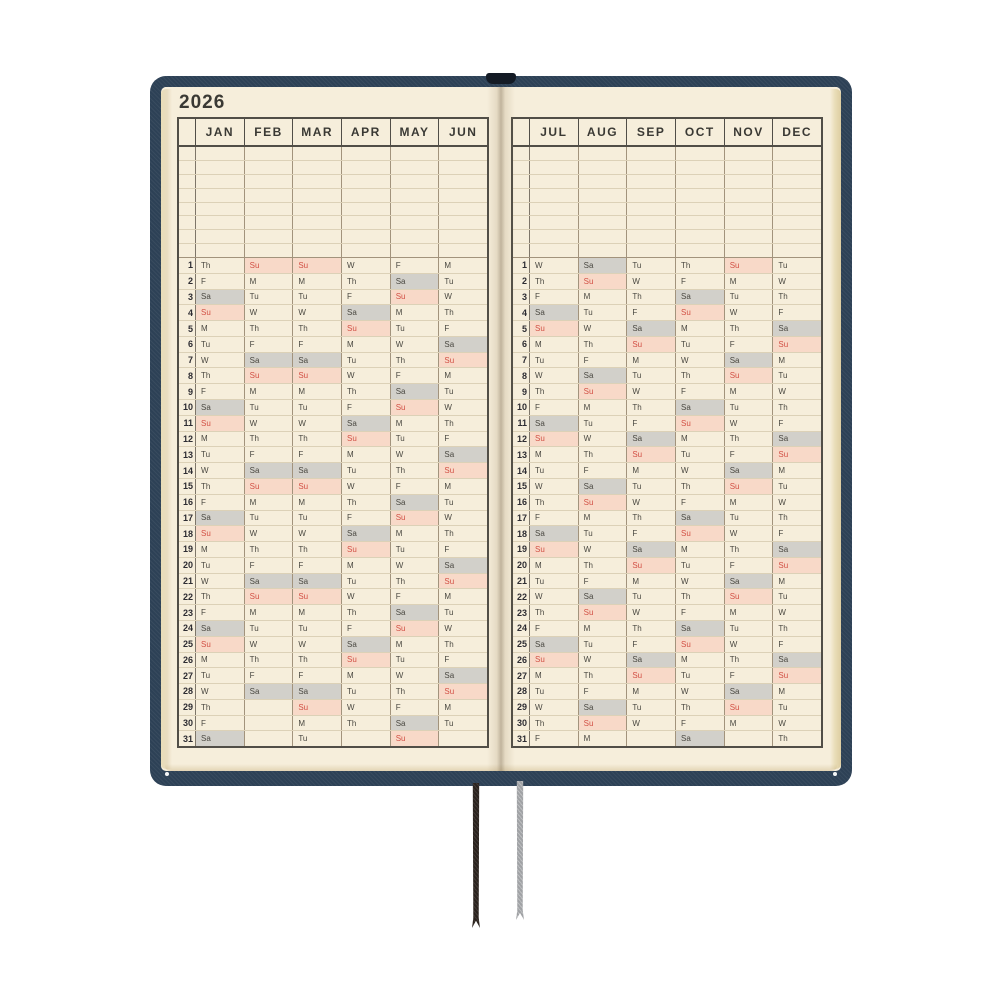  Describe the element at coordinates (521, 565) in the screenshot. I see `day-number: 20` at that location.